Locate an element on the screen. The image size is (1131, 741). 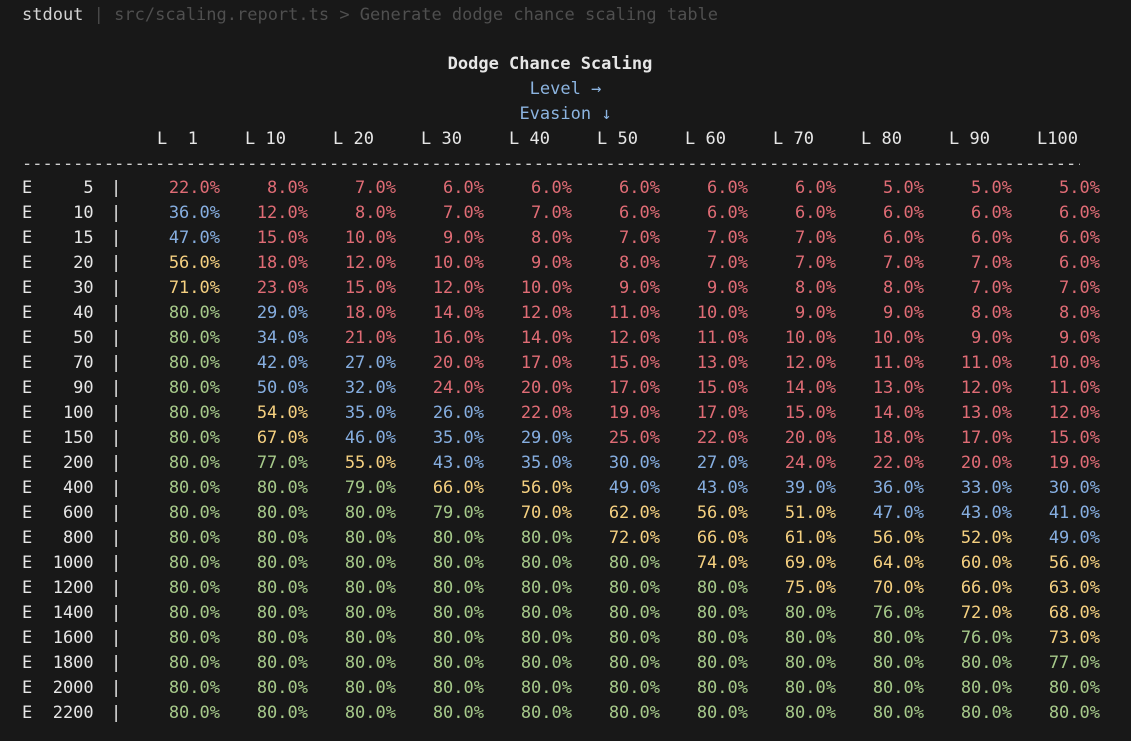
column-axis-label: Level → is located at coordinates (565, 89).